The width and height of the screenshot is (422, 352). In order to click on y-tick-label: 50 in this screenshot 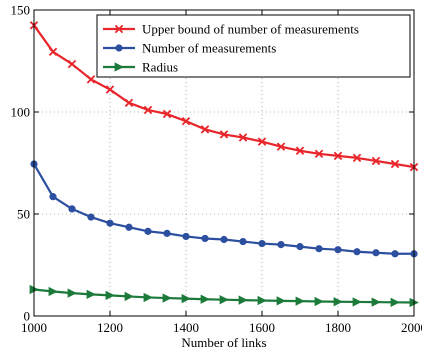, I will do `click(23, 214)`.